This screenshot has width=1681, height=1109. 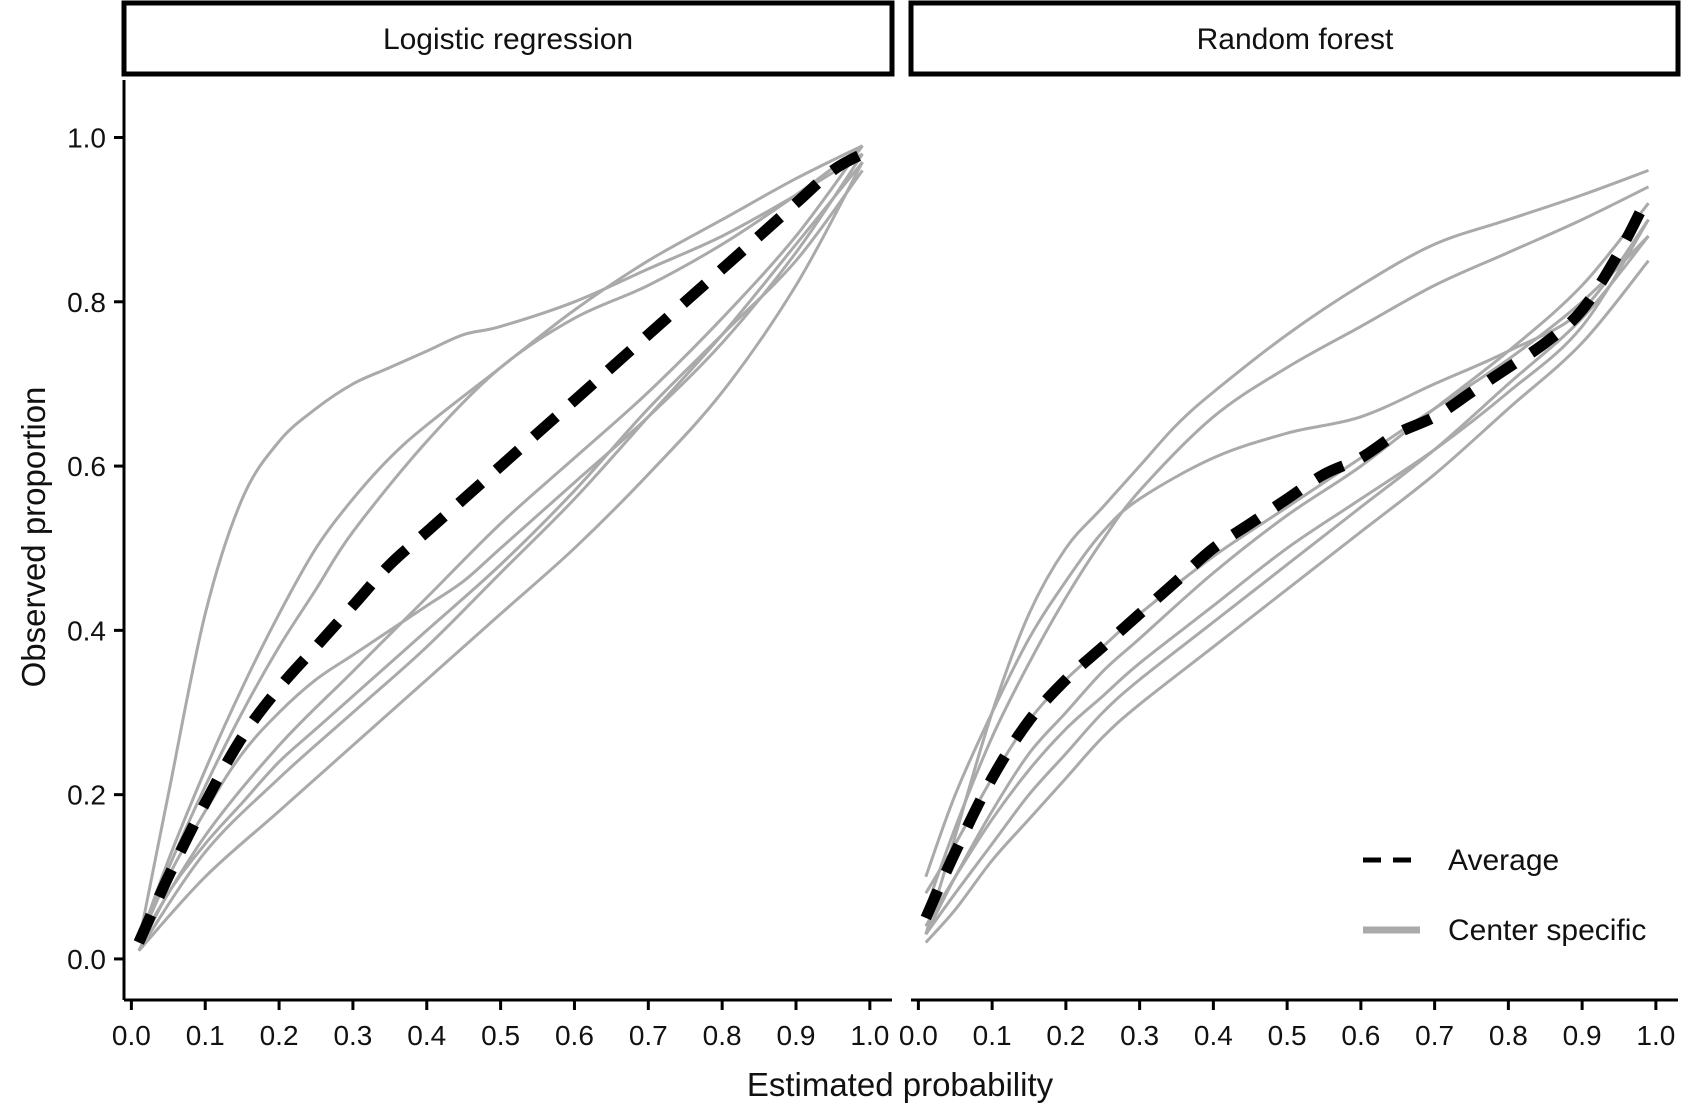 I want to click on x-axis-title: Estimated probability, so click(x=900, y=1084).